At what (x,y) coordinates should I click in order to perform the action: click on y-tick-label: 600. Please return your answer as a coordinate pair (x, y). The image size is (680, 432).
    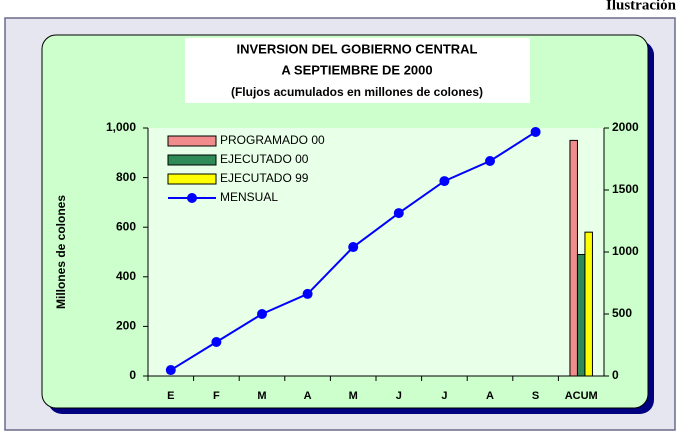
    Looking at the image, I should click on (126, 226).